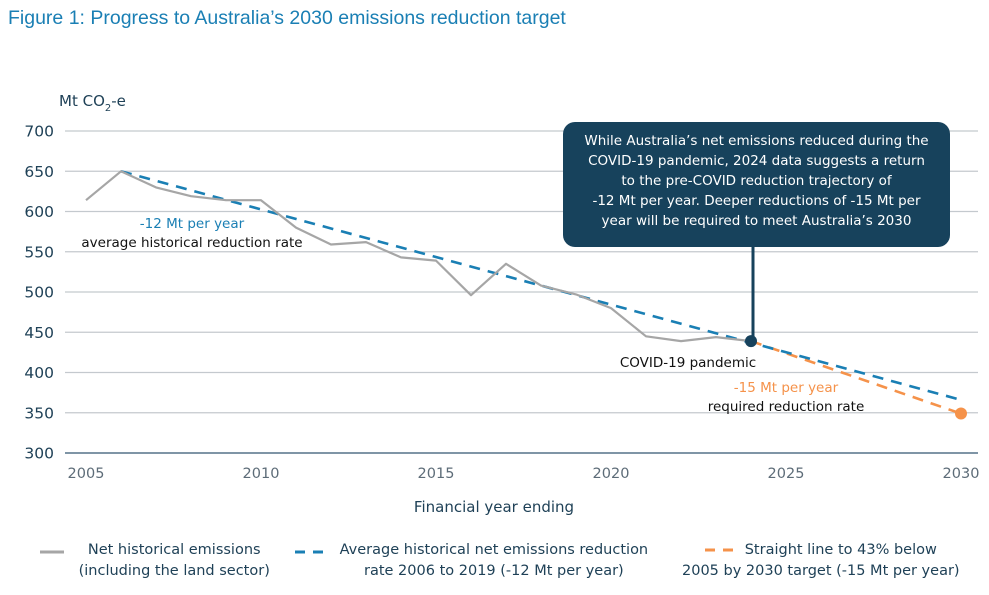 The image size is (989, 595). Describe the element at coordinates (52, 552) in the screenshot. I see `legend-swatch-solid-grey` at that location.